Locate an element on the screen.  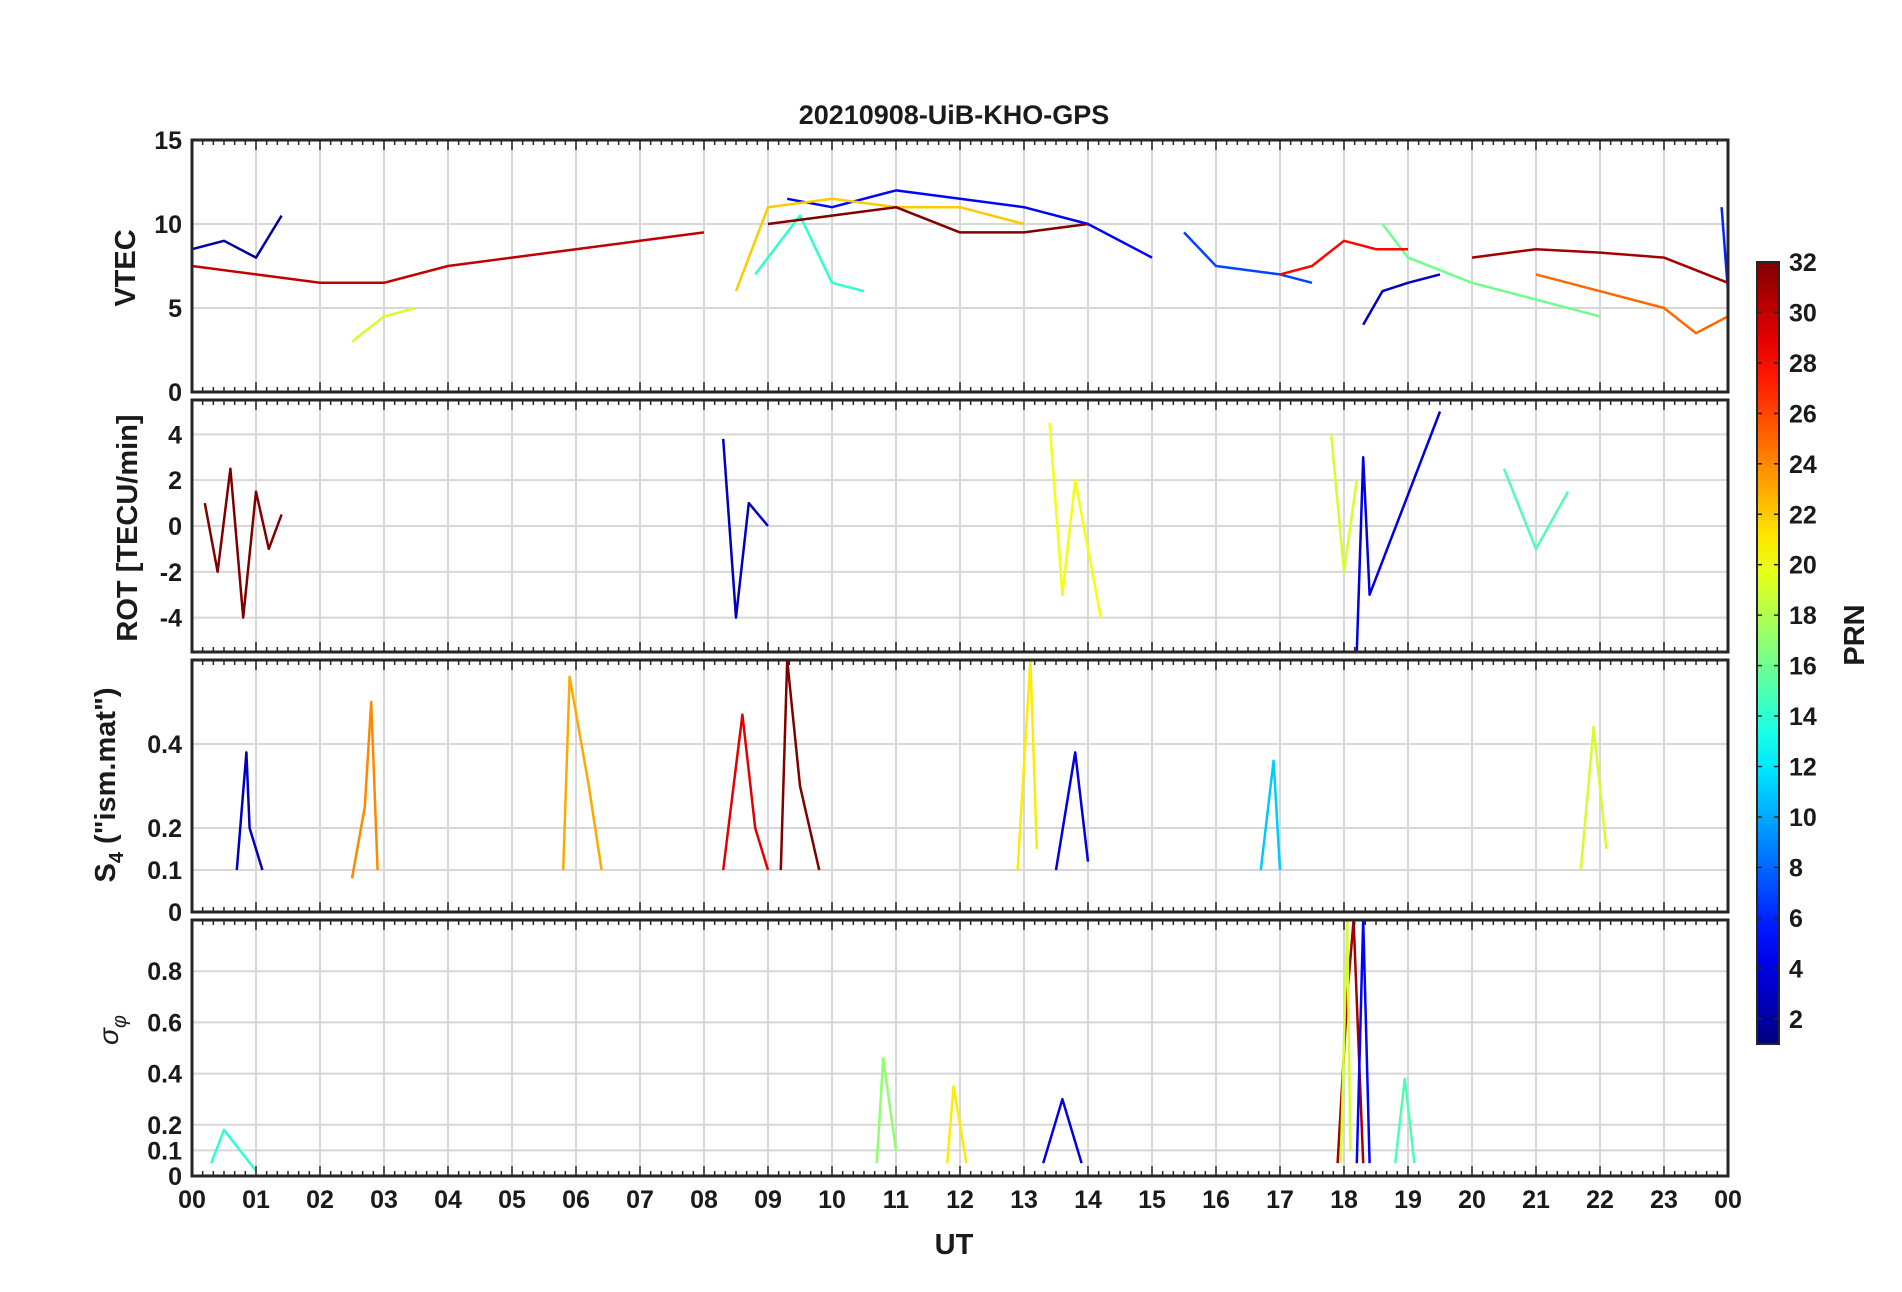
y-tick-label: 0.6 is located at coordinates (164, 1023).